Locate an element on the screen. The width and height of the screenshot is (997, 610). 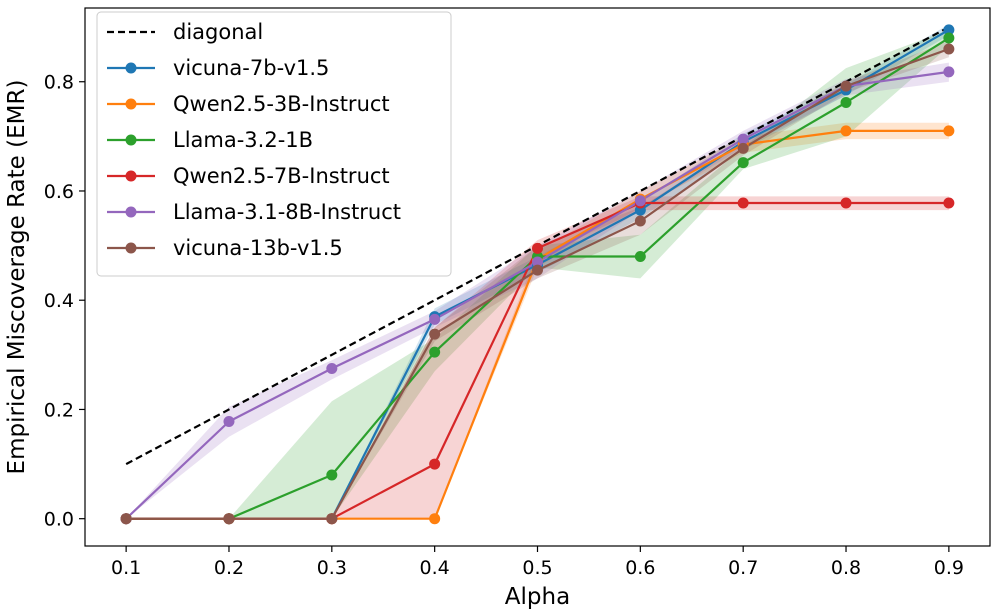
x-tick-label-5: 0.6 is located at coordinates (640, 568).